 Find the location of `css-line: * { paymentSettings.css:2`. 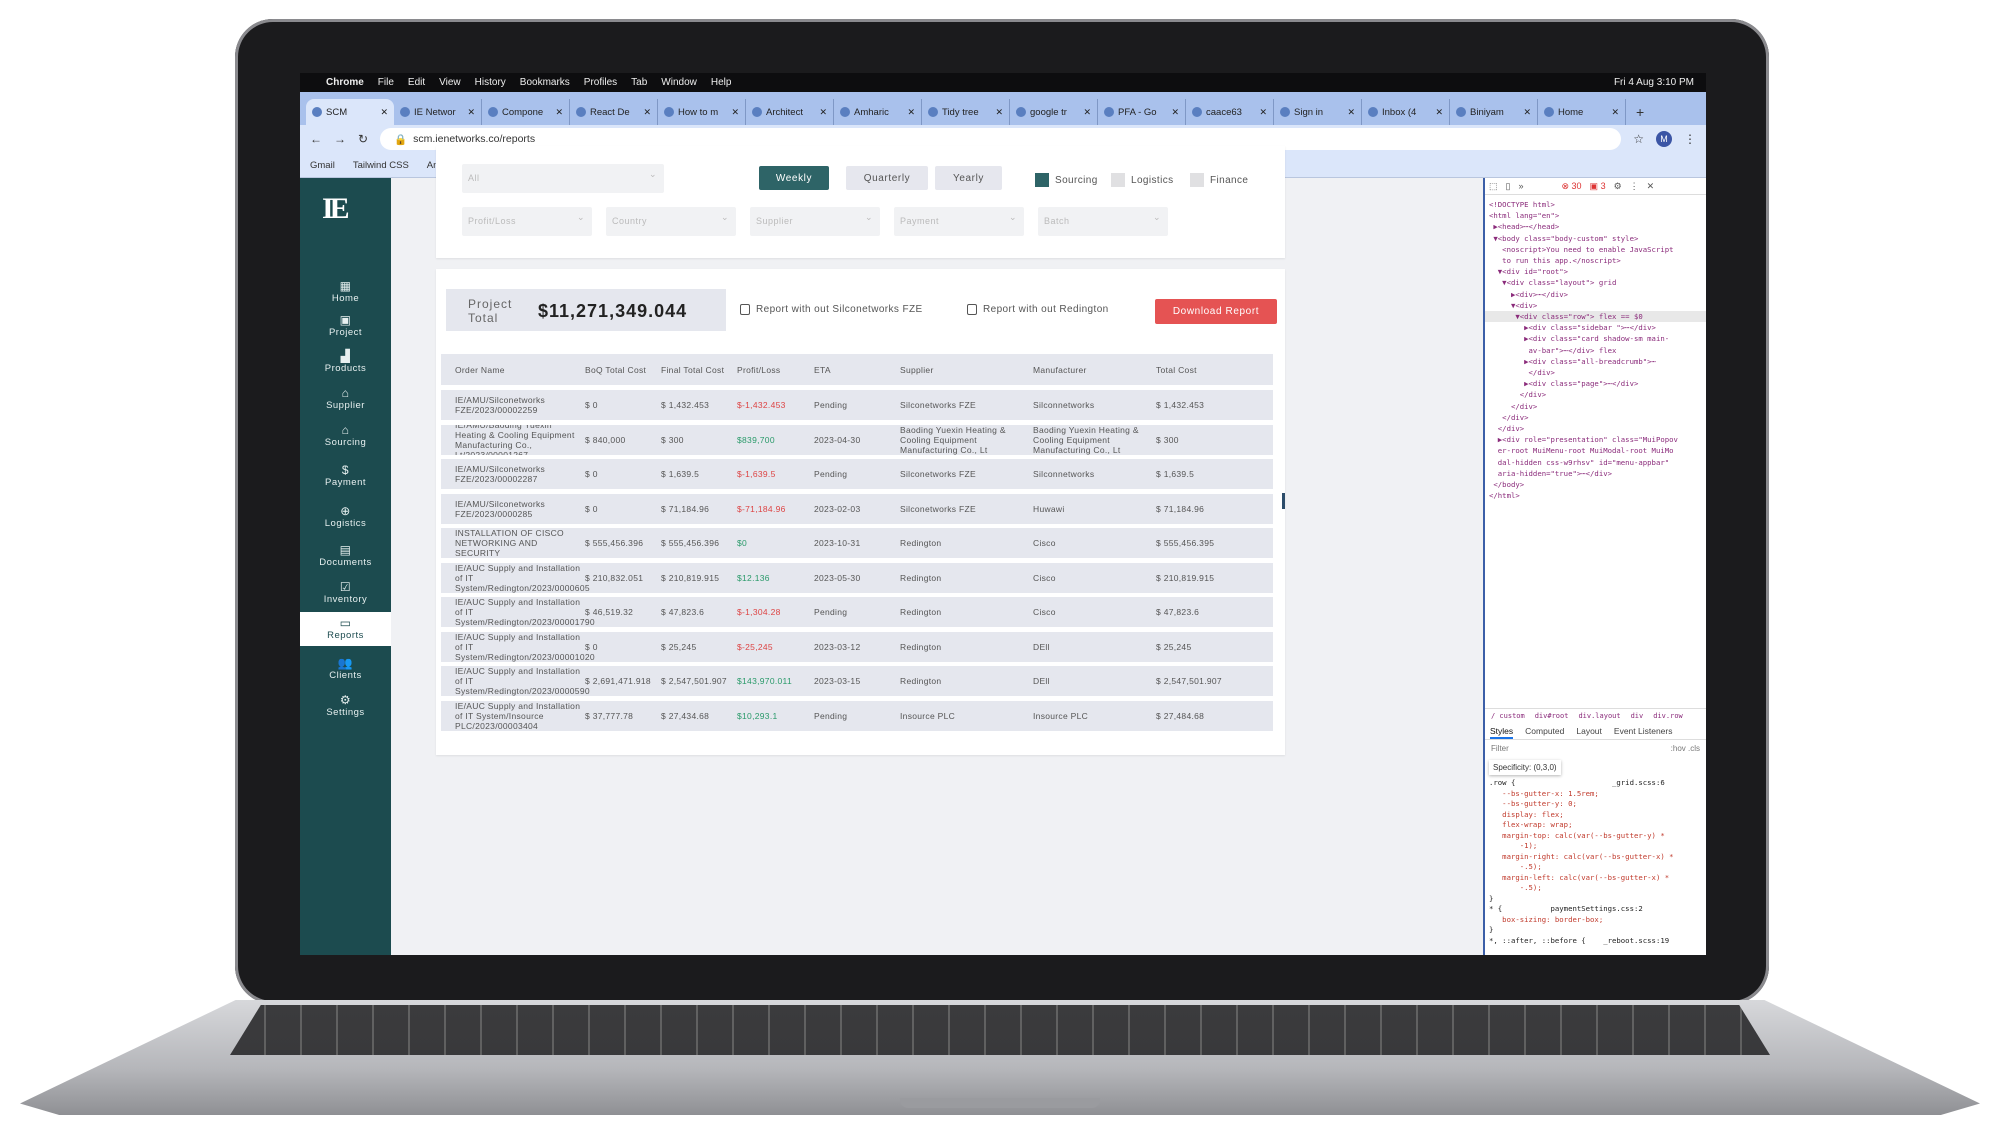

css-line: * { paymentSettings.css:2 is located at coordinates (1566, 908).